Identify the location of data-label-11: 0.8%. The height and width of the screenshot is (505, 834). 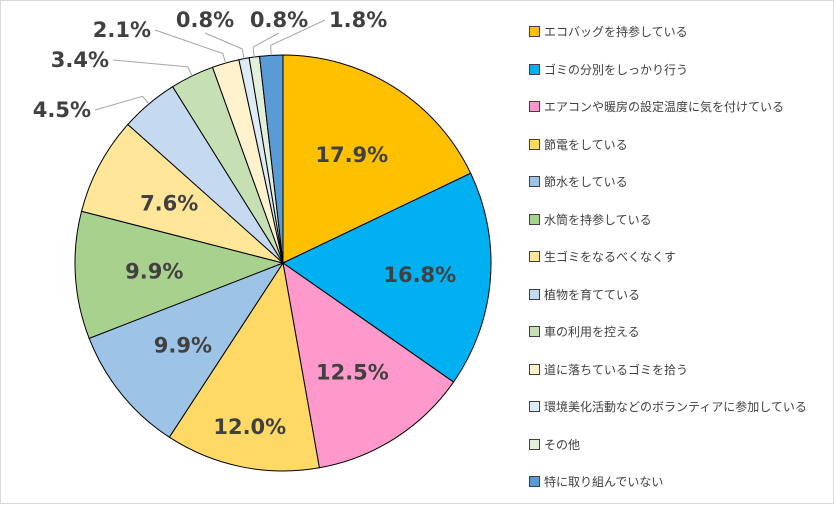
(205, 20).